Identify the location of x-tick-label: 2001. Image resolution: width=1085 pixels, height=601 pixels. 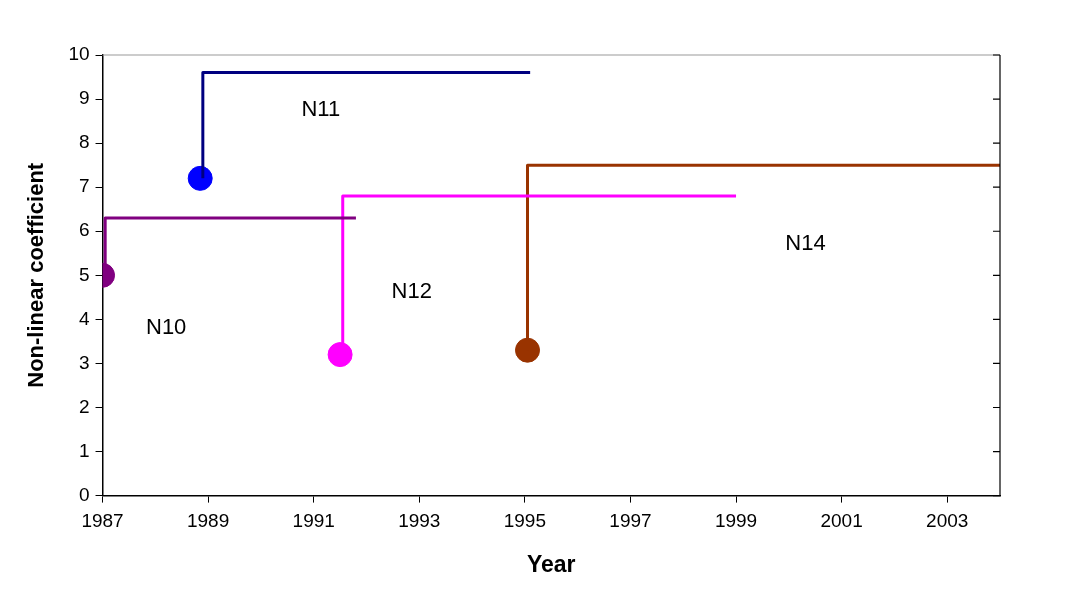
(841, 521).